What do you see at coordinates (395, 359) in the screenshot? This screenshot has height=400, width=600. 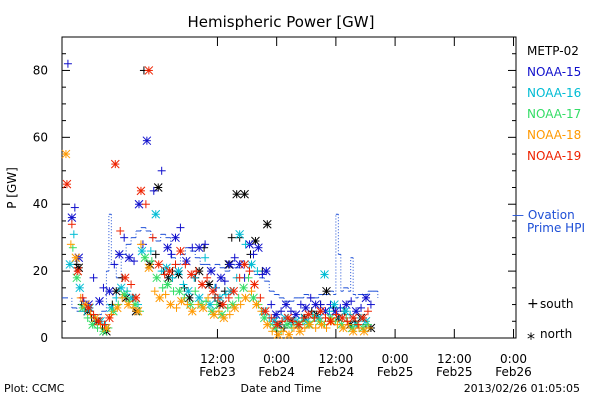 I see `x-tick-label: 0:00` at bounding box center [395, 359].